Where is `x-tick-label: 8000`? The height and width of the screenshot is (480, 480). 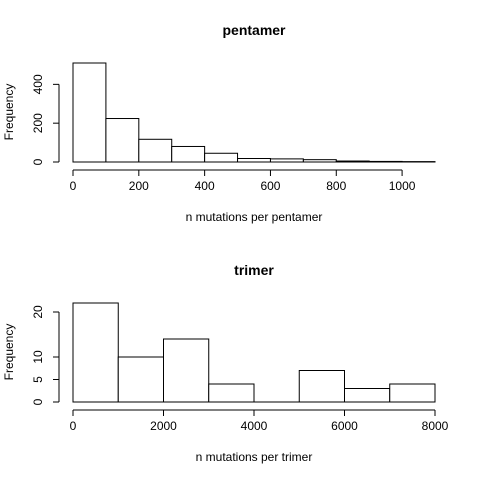
x-tick-label: 8000 is located at coordinates (435, 426).